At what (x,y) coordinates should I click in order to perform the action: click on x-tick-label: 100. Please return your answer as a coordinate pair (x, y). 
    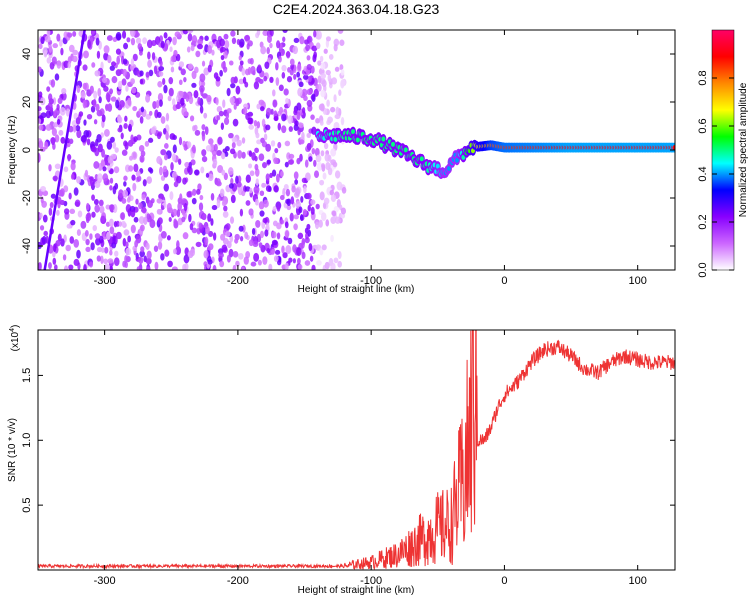
    Looking at the image, I should click on (638, 581).